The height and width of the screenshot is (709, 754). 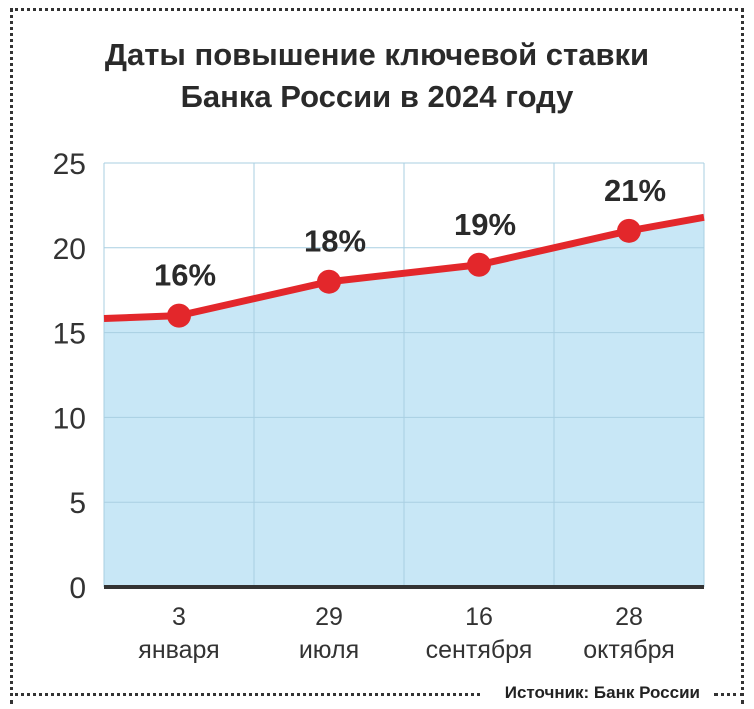 I want to click on y-tick-label: 25, so click(x=69, y=164).